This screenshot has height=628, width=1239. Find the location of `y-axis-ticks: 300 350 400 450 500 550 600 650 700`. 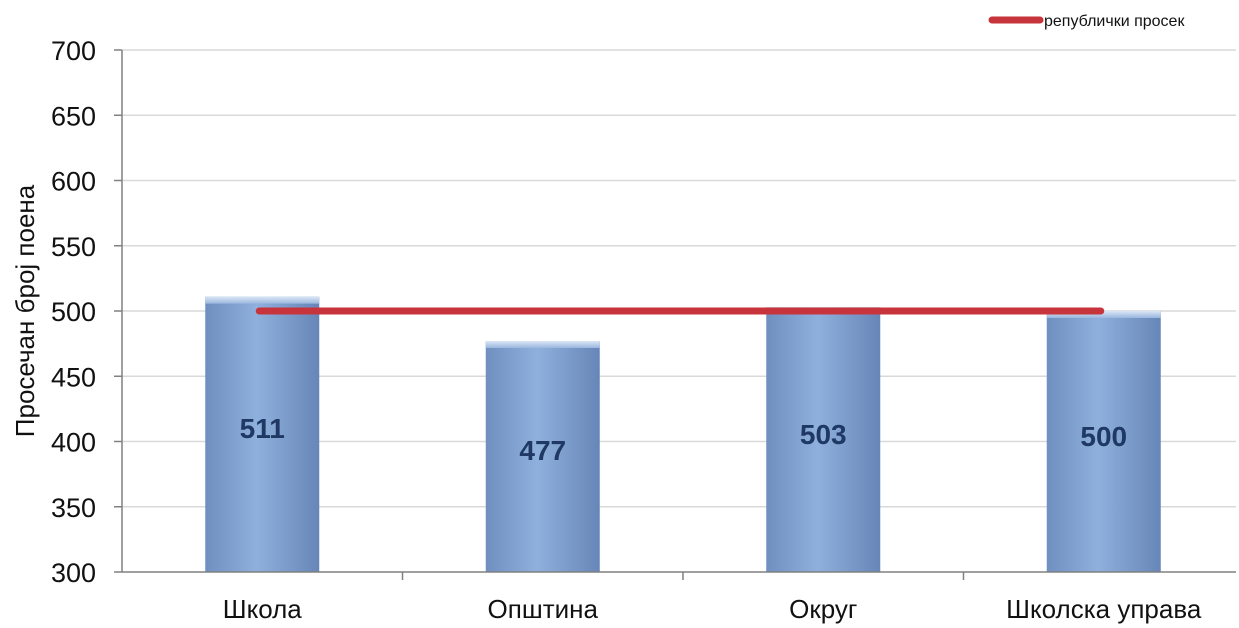

y-axis-ticks: 300 350 400 450 500 550 600 650 700 is located at coordinates (86, 312).